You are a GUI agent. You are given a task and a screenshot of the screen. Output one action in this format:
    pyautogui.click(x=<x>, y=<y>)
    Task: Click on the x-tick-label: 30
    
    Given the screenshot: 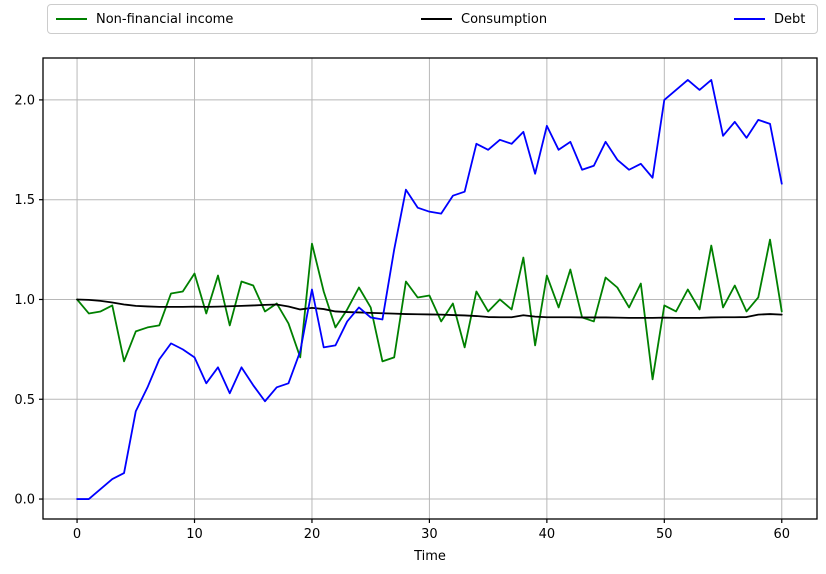 What is the action you would take?
    pyautogui.click(x=429, y=534)
    